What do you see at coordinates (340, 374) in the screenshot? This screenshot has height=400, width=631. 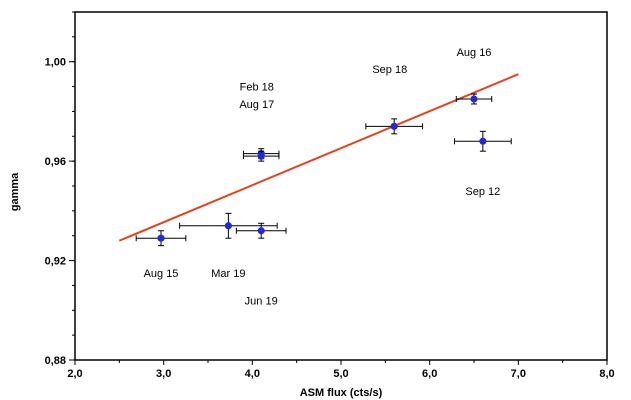 I see `x-tick-label: 5,0` at bounding box center [340, 374].